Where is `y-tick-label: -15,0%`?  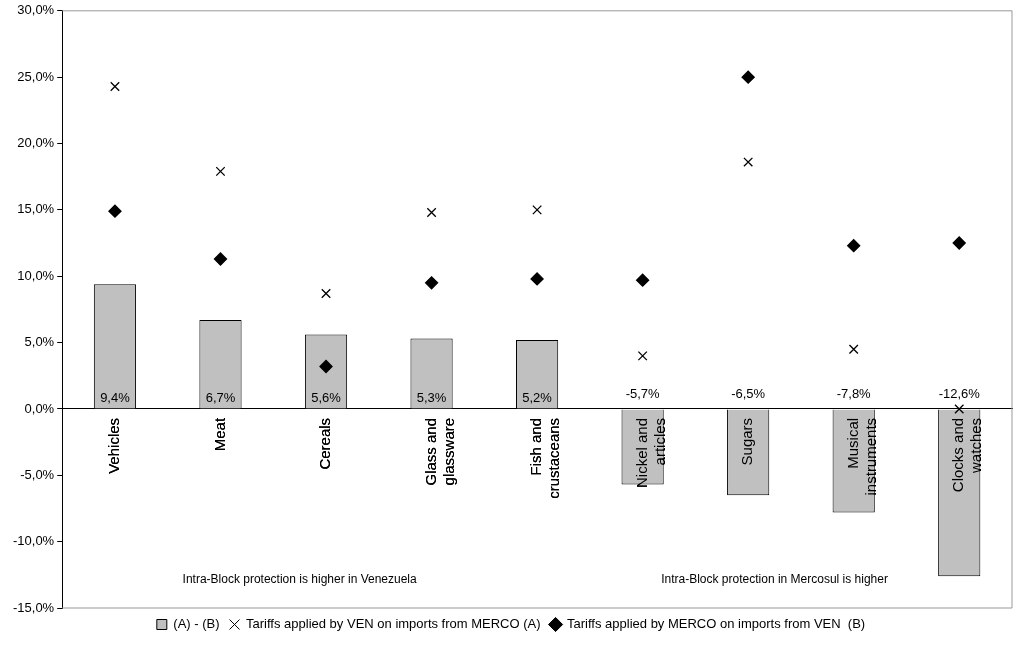 y-tick-label: -15,0% is located at coordinates (33, 607).